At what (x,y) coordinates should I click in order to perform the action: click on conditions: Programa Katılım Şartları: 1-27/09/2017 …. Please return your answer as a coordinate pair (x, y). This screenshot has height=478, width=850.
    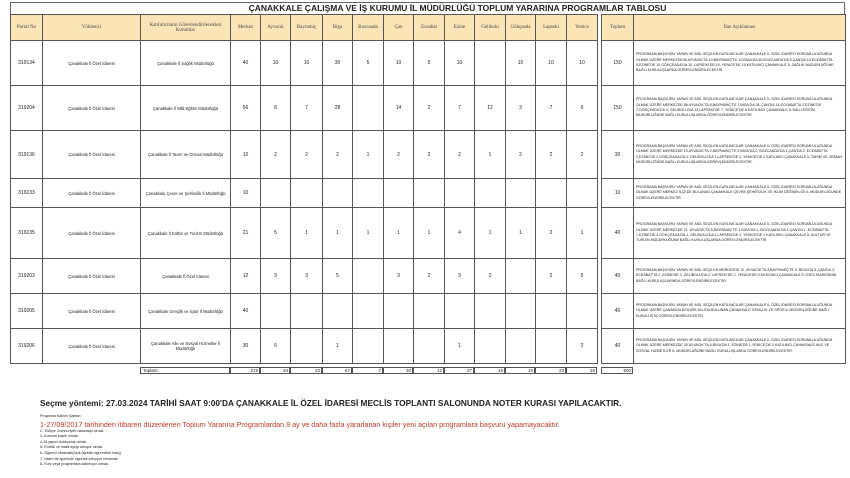
    Looking at the image, I should click on (300, 441).